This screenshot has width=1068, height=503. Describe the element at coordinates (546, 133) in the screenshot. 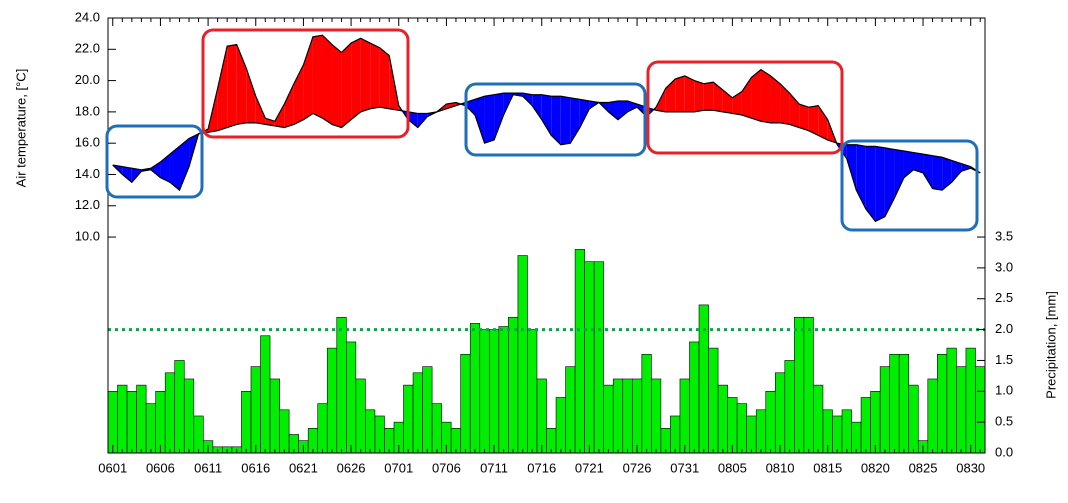

I see `temperature-line` at that location.